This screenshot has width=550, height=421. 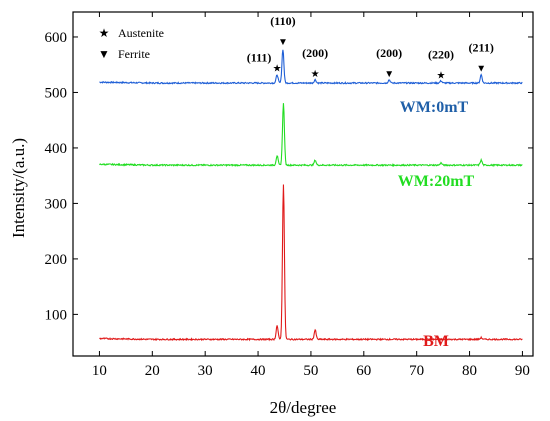 What do you see at coordinates (469, 371) in the screenshot?
I see `x-tick-label: 80` at bounding box center [469, 371].